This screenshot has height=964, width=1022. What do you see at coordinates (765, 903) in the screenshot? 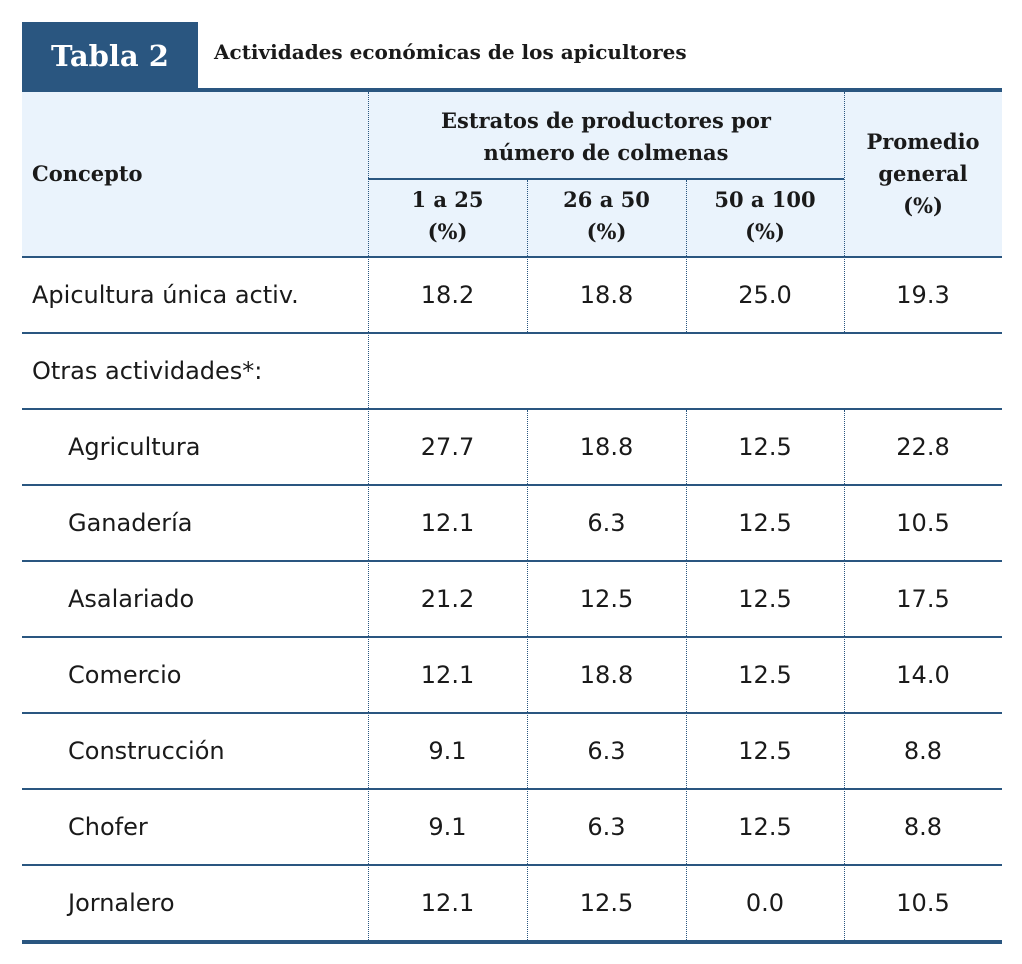
I see `cell-50-100: 0.0` at bounding box center [765, 903].